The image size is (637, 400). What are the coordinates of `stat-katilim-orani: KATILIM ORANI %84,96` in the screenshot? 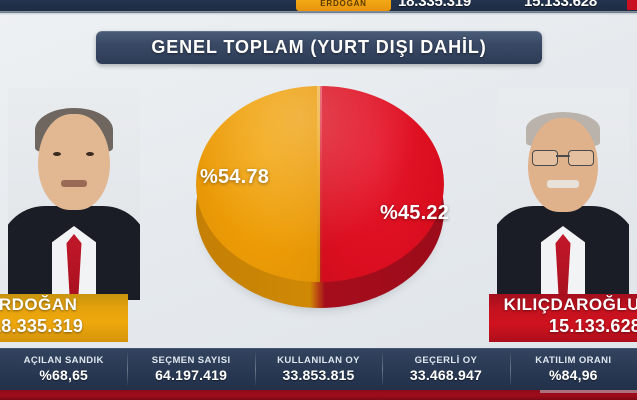 It's located at (573, 369).